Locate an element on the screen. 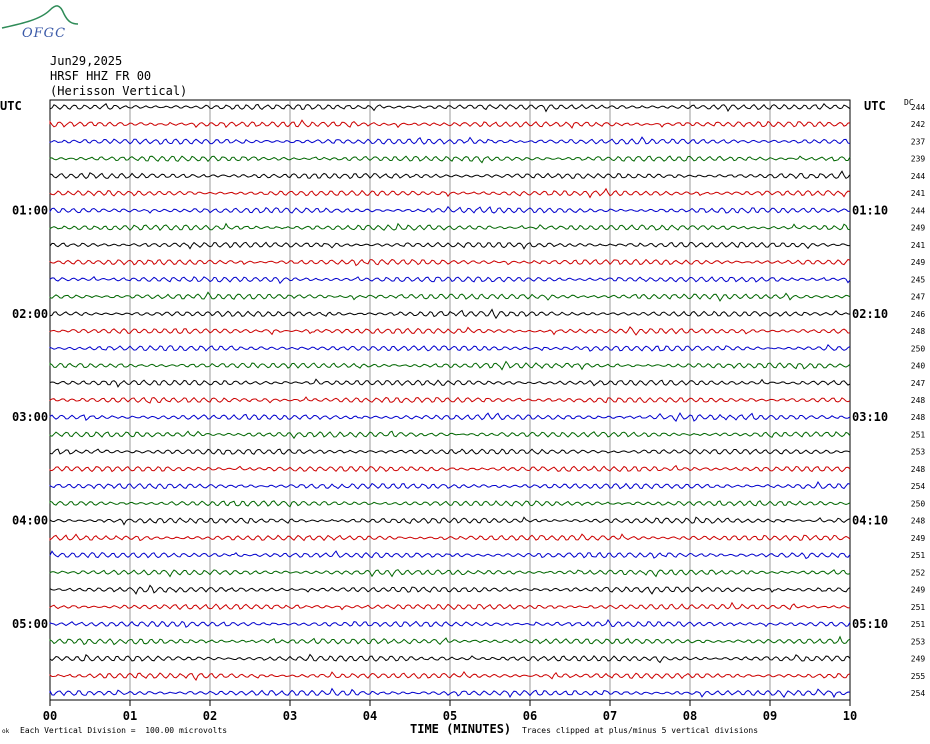  left-time-label: 04:00 is located at coordinates (30, 521).